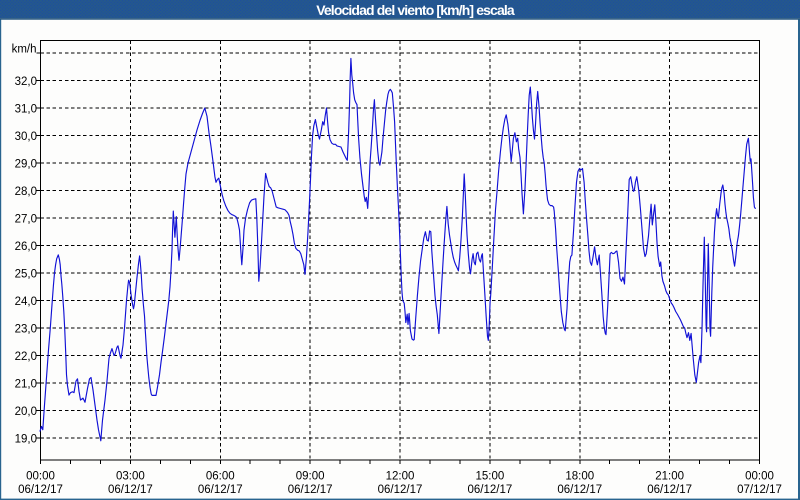 Image resolution: width=800 pixels, height=500 pixels. I want to click on svg-text: 19,0, so click(26, 439).